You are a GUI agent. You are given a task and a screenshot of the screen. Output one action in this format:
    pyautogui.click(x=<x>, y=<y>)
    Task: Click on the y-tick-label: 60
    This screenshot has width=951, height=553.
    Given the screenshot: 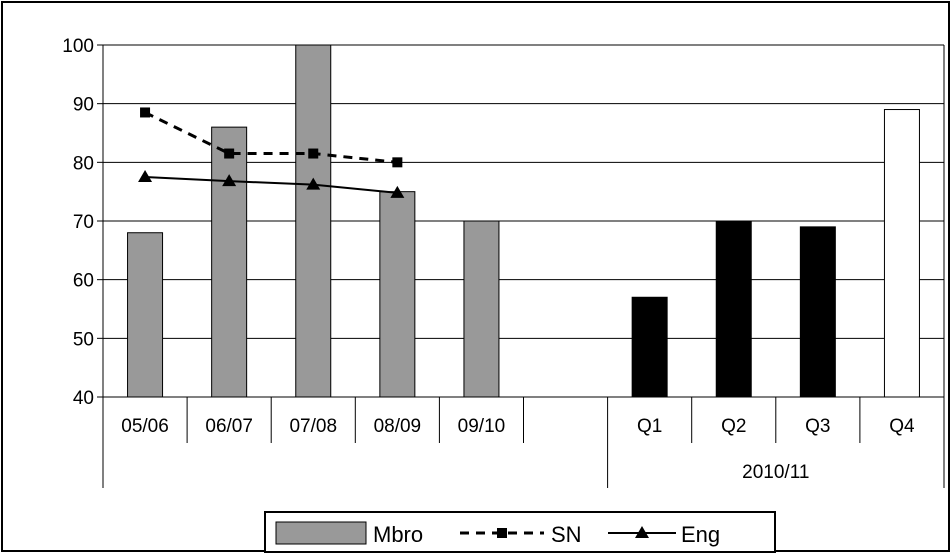 What is the action you would take?
    pyautogui.click(x=83, y=281)
    